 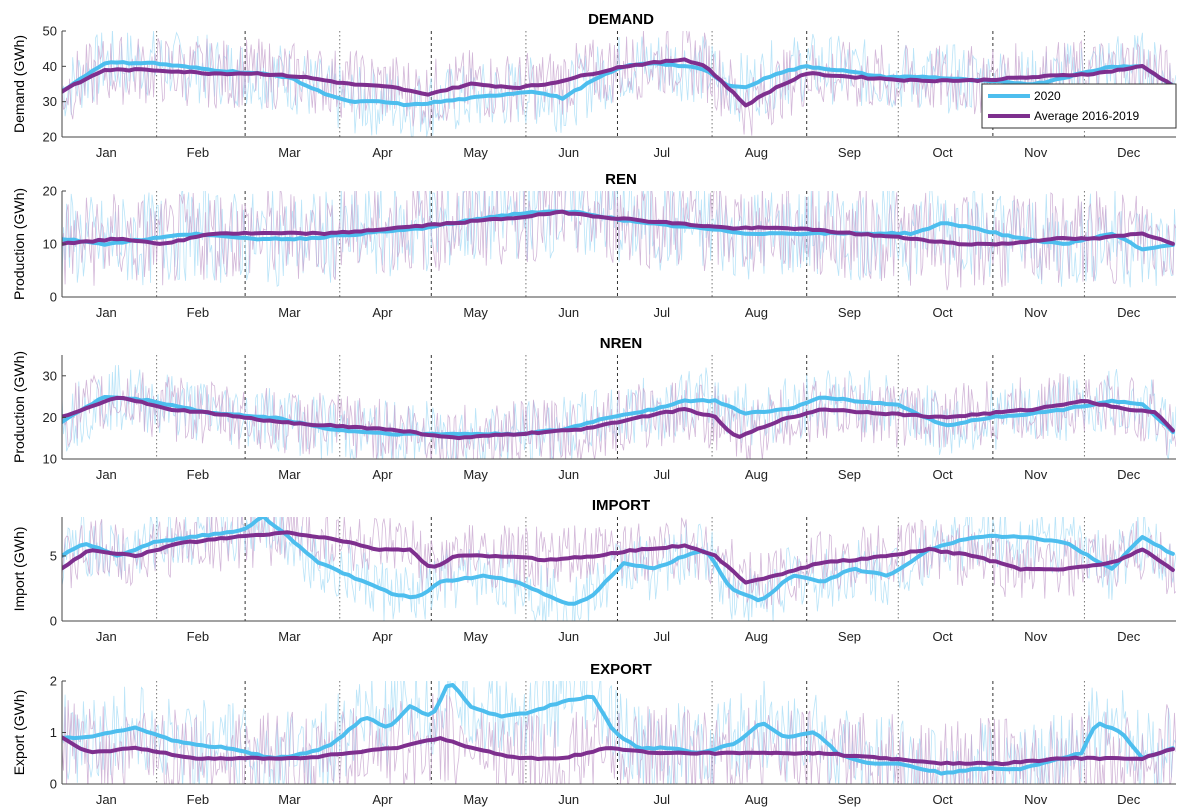 I want to click on y-tick-label: 50, so click(x=50, y=31).